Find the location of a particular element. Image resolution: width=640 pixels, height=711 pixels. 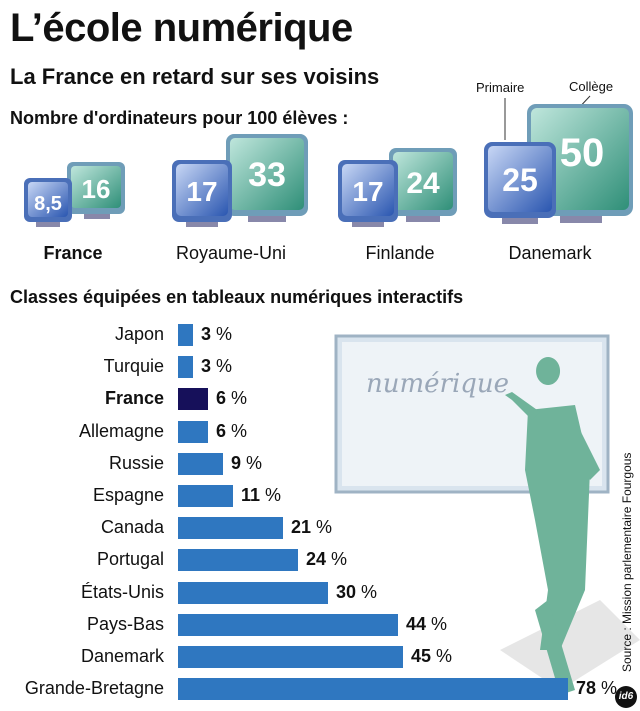

bar-value-russie: 9 % is located at coordinates (247, 462).